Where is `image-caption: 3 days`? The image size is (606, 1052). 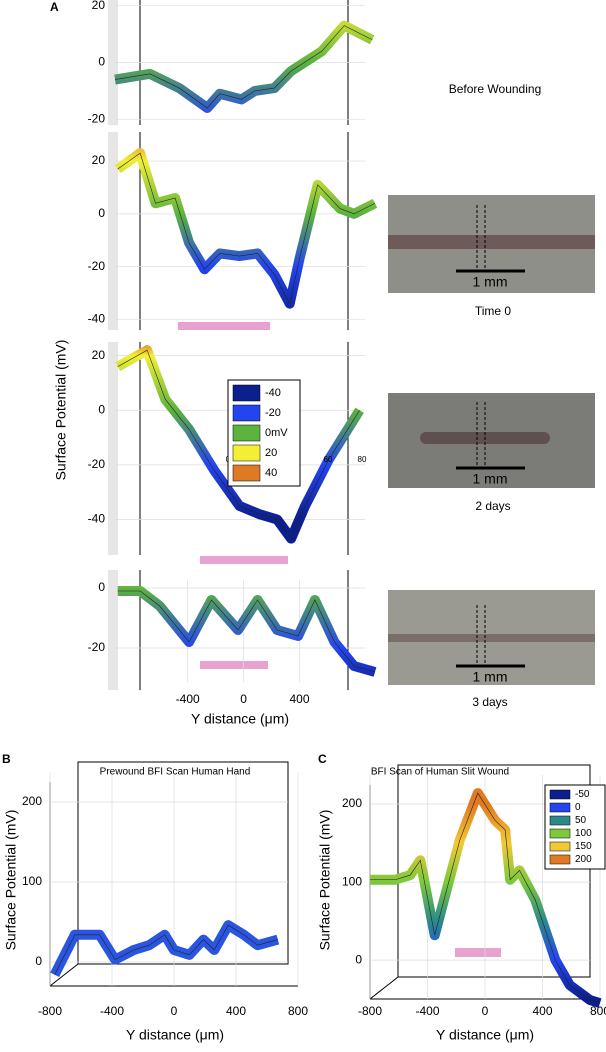
image-caption: 3 days is located at coordinates (489, 702).